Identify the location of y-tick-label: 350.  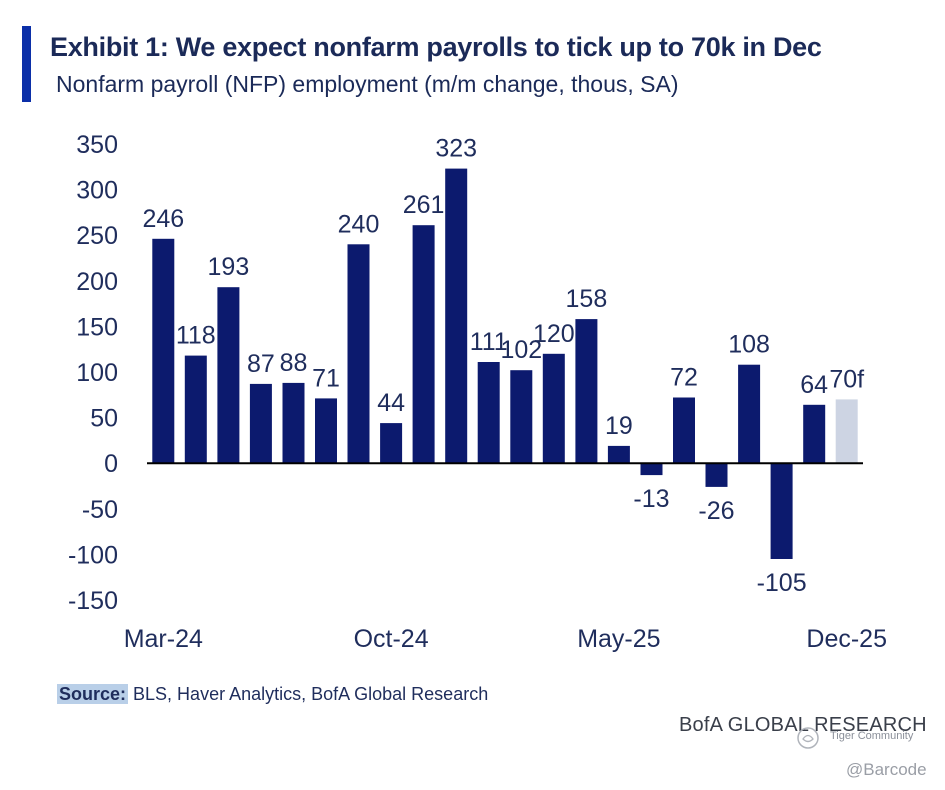
(97, 145).